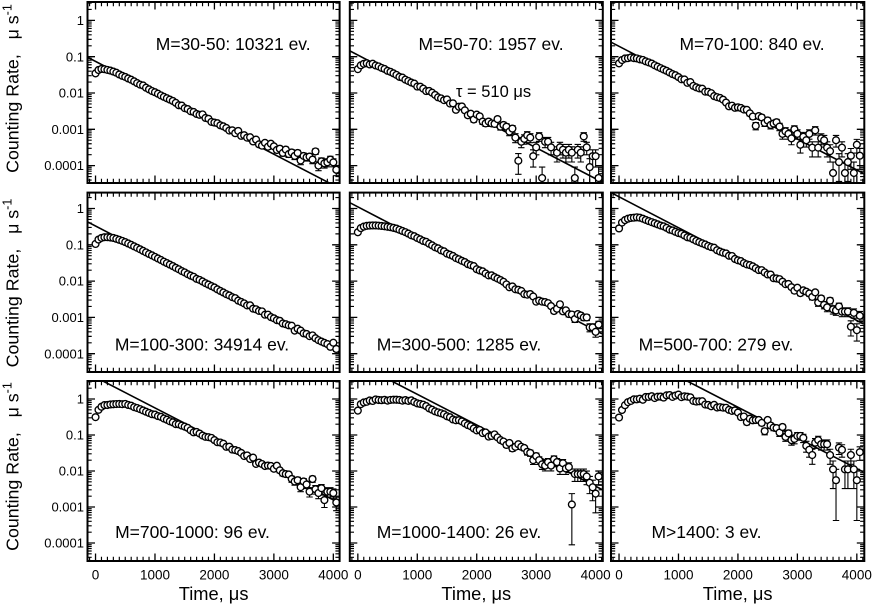  I want to click on svg-text: M=50-70: 1957 ev., so click(490, 44).